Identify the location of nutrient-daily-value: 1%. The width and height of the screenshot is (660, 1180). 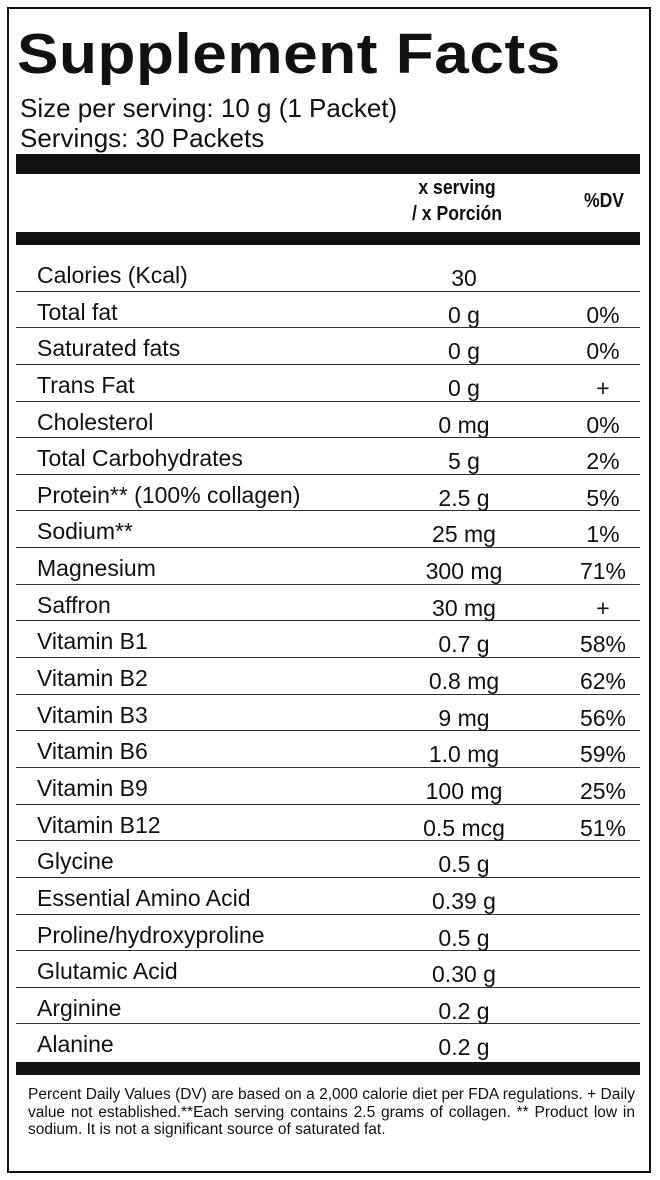
(603, 534).